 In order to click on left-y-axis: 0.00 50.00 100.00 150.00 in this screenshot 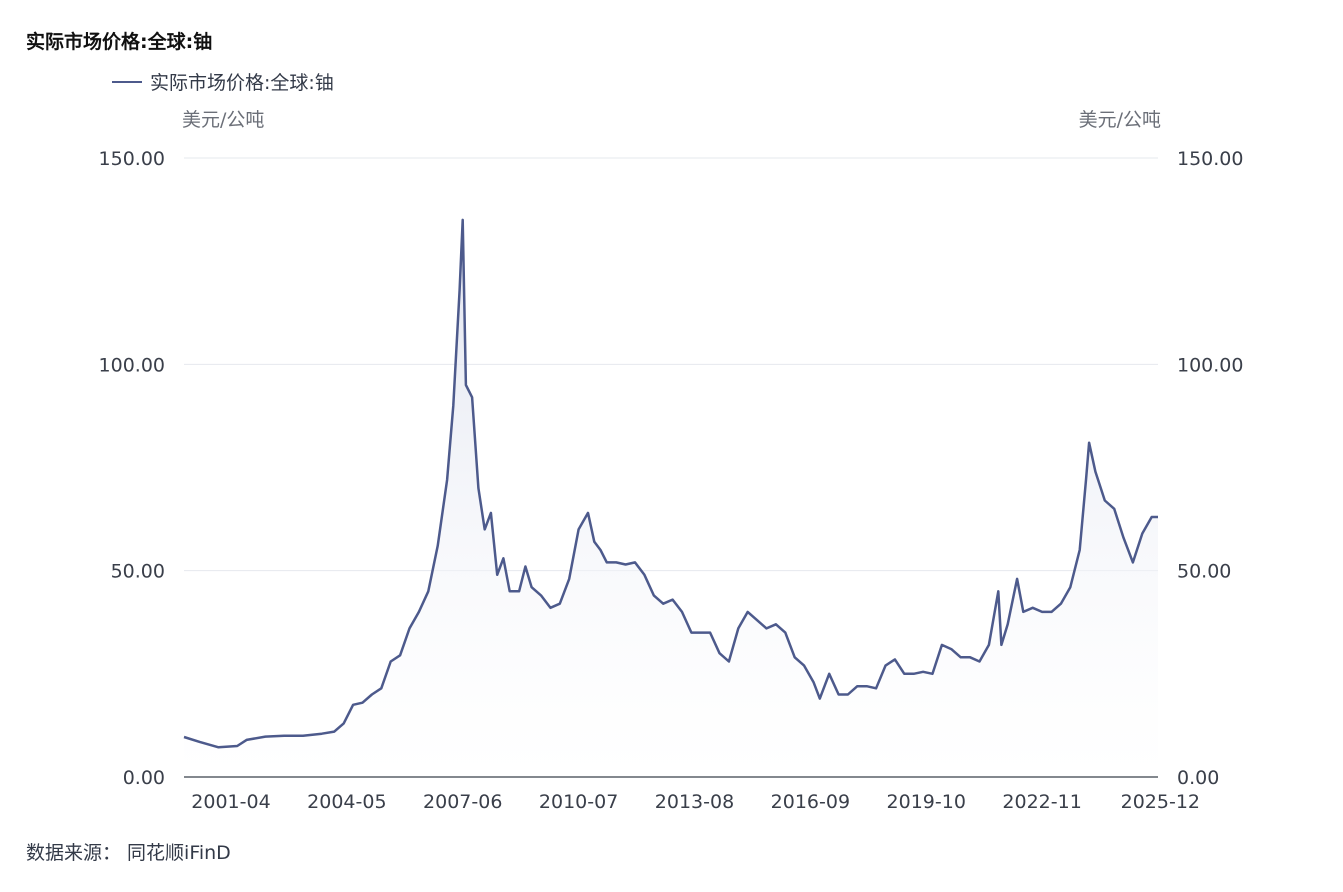, I will do `click(132, 468)`.